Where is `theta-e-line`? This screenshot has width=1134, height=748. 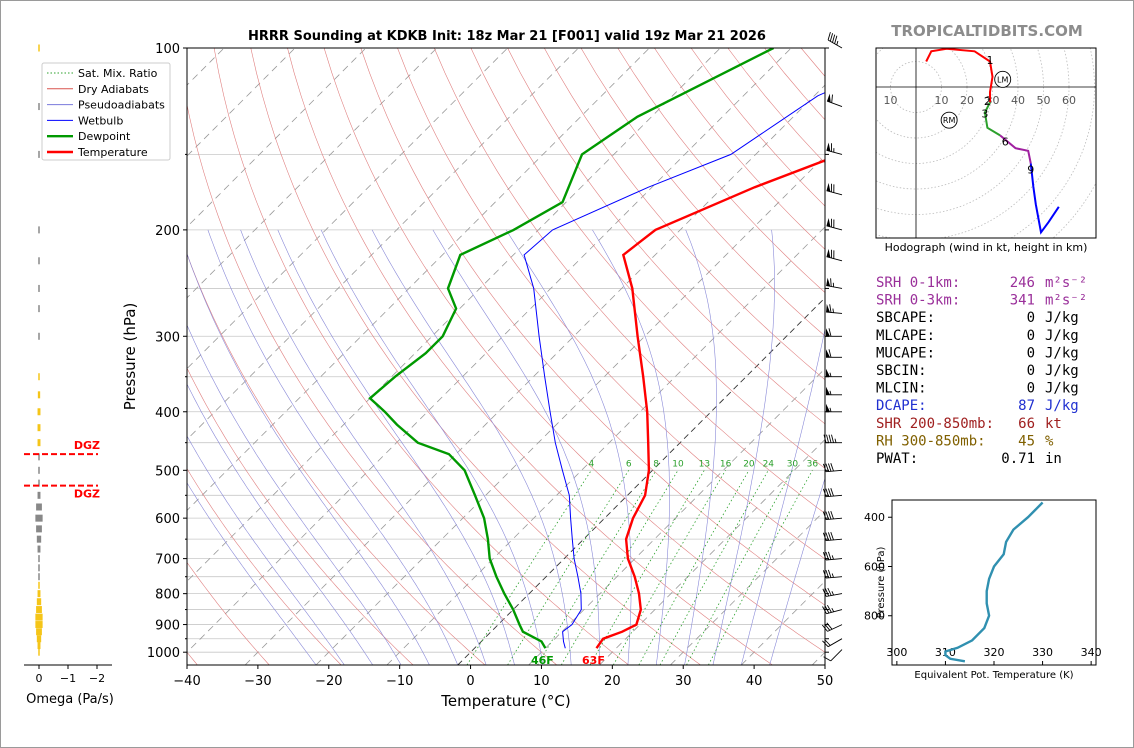 theta-e-line is located at coordinates (994, 582).